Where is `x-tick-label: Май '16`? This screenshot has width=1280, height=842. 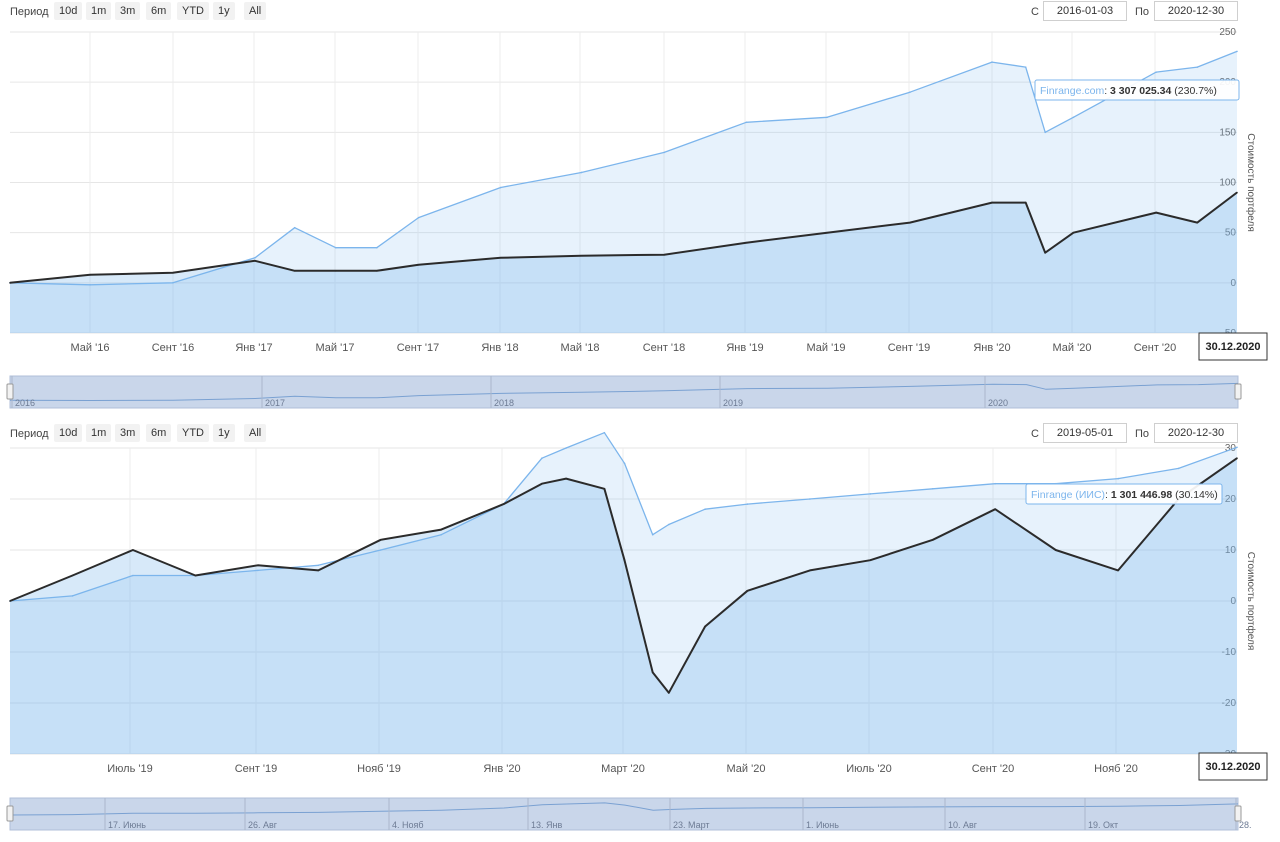 x-tick-label: Май '16 is located at coordinates (90, 348).